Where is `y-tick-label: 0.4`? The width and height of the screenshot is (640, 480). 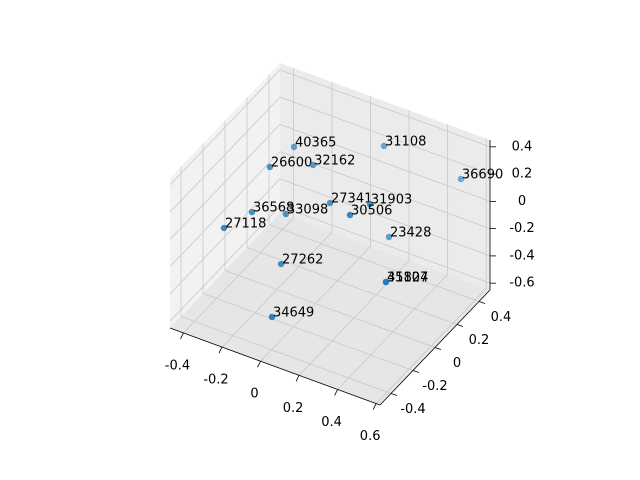
y-tick-label: 0.4 is located at coordinates (501, 317).